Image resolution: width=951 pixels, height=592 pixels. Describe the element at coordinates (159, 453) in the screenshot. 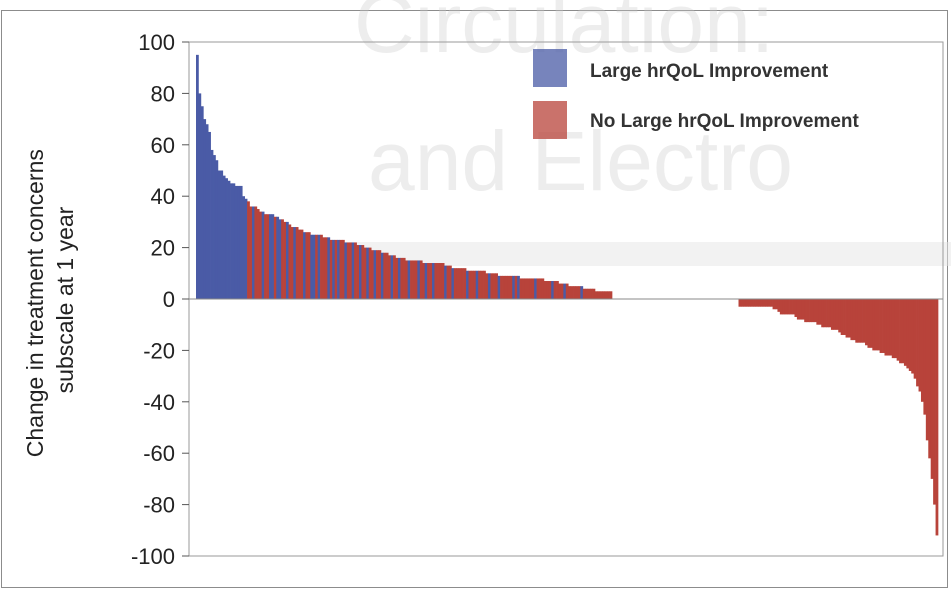

I see `y-tick-label: -60` at that location.